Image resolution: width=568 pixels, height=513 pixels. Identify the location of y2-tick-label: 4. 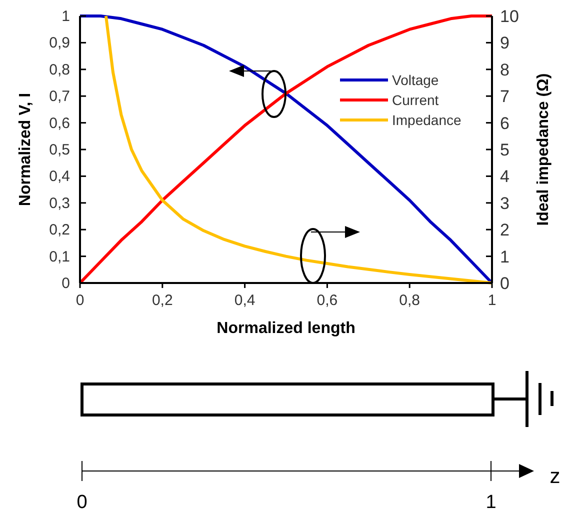
(505, 176).